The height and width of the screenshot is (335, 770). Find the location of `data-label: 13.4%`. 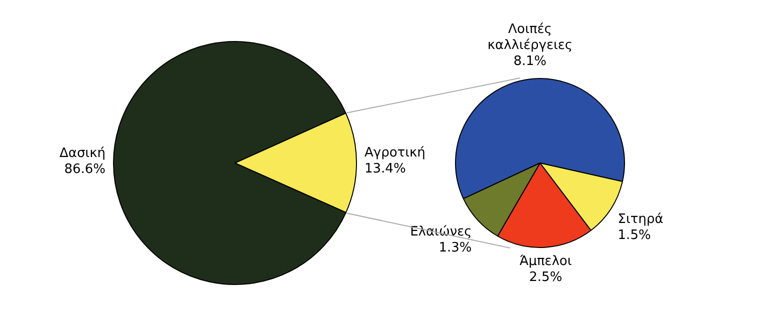

data-label: 13.4% is located at coordinates (385, 169).